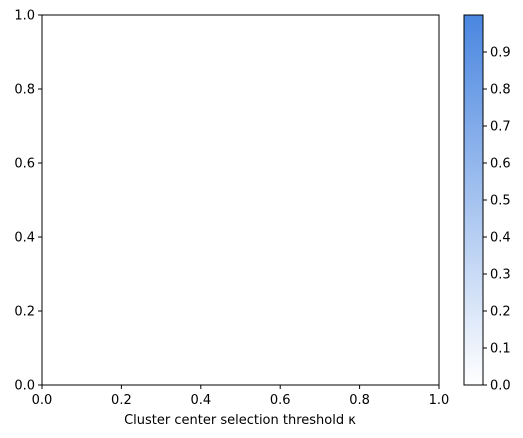 The width and height of the screenshot is (523, 438). What do you see at coordinates (121, 400) in the screenshot?
I see `x-tick-label: 0.2` at bounding box center [121, 400].